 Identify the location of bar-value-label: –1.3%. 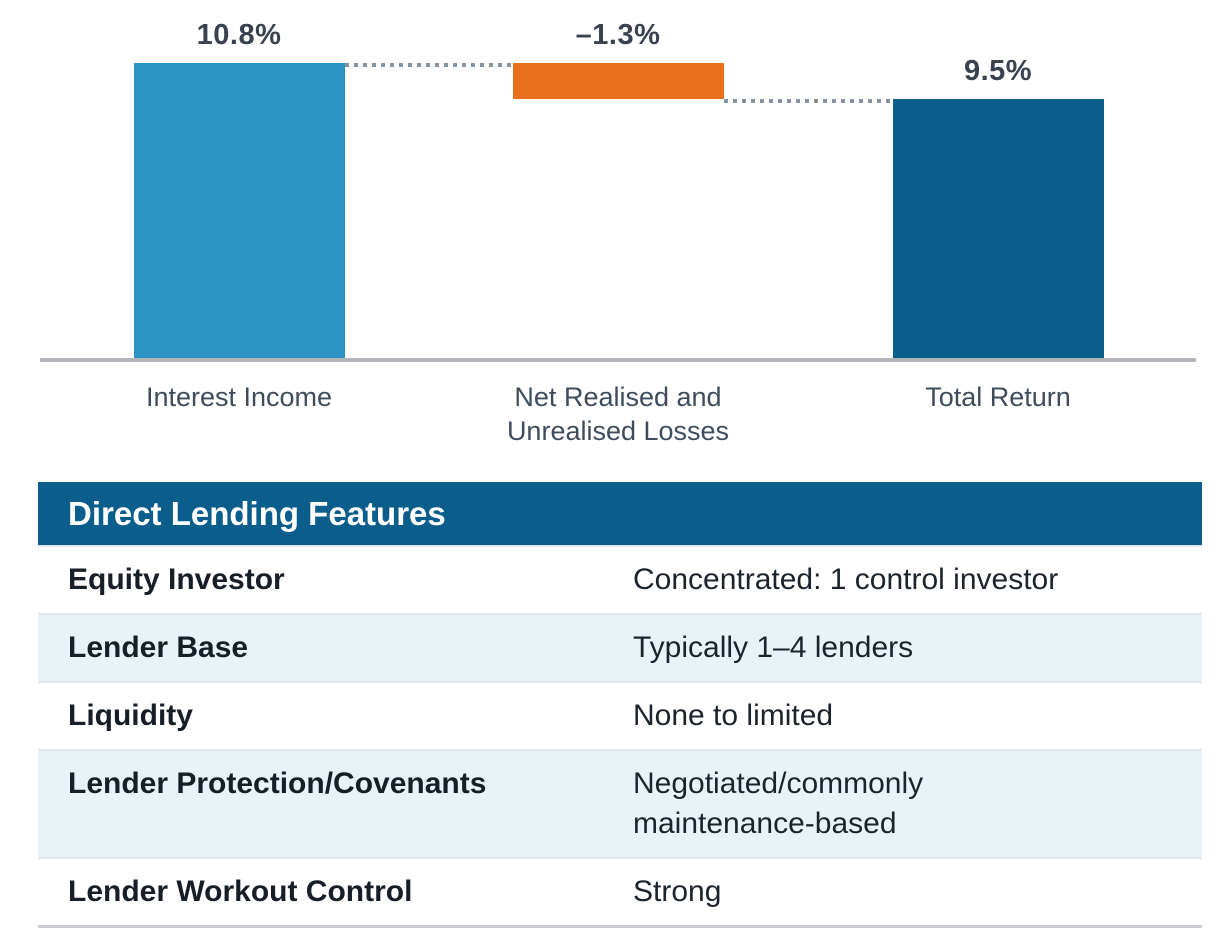
(618, 35).